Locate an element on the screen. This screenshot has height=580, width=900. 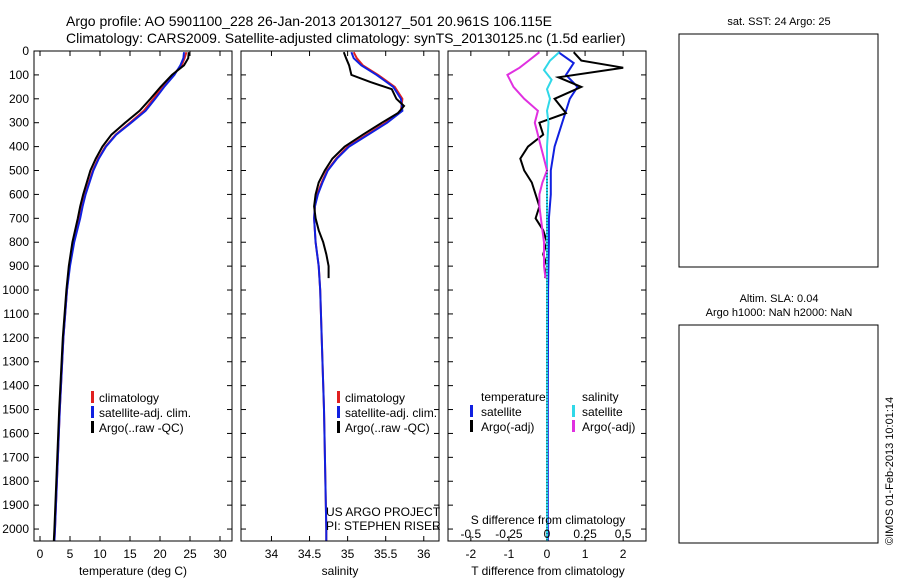
s-tick-label: -0.5 is located at coordinates (471, 534).